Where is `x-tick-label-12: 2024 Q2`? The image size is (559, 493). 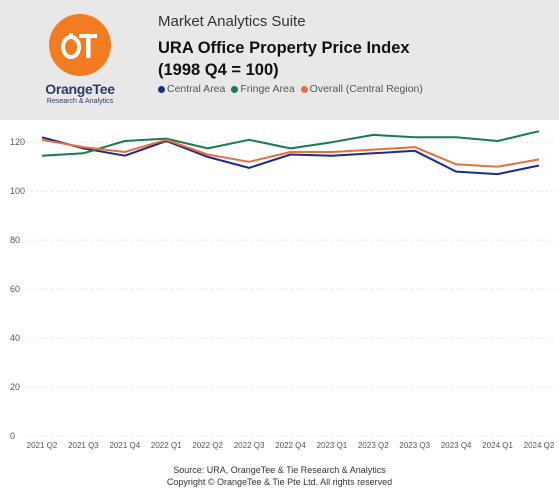
x-tick-label-12: 2024 Q2 is located at coordinates (539, 445).